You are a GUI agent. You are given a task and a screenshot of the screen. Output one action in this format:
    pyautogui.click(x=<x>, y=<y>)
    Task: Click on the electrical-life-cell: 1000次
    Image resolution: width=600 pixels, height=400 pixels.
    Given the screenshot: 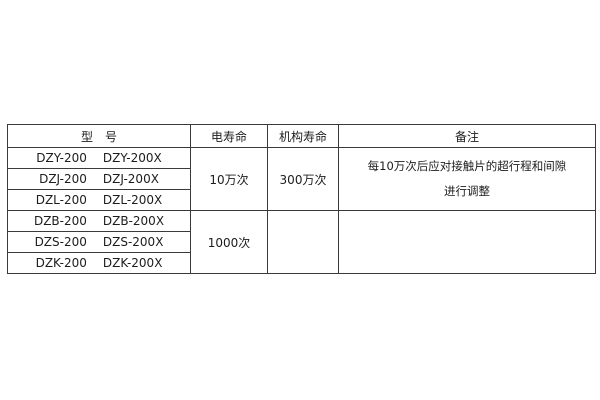 What is the action you would take?
    pyautogui.click(x=229, y=242)
    